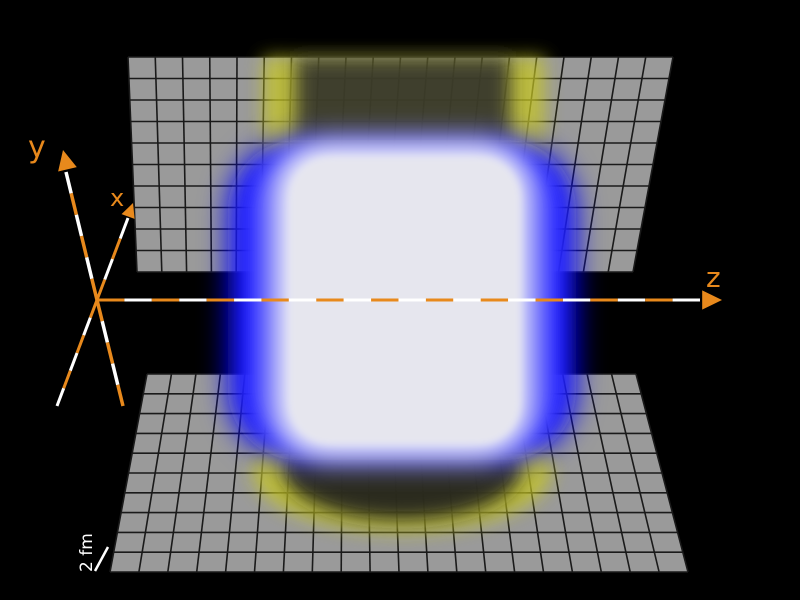 Image resolution: width=800 pixels, height=600 pixels. Describe the element at coordinates (67, 161) in the screenshot. I see `y-axis-arrow` at that location.